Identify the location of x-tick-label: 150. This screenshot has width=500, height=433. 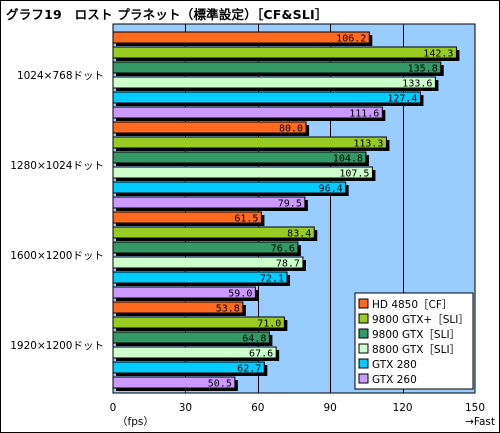
(475, 408).